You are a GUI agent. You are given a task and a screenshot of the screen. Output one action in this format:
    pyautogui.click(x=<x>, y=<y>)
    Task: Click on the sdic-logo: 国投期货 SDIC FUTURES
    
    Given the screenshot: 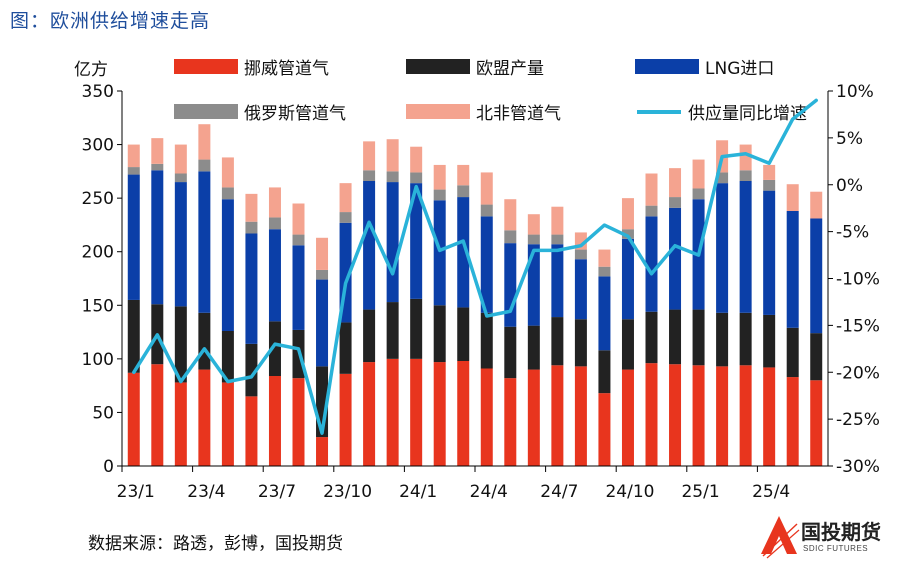 What is the action you would take?
    pyautogui.click(x=827, y=537)
    